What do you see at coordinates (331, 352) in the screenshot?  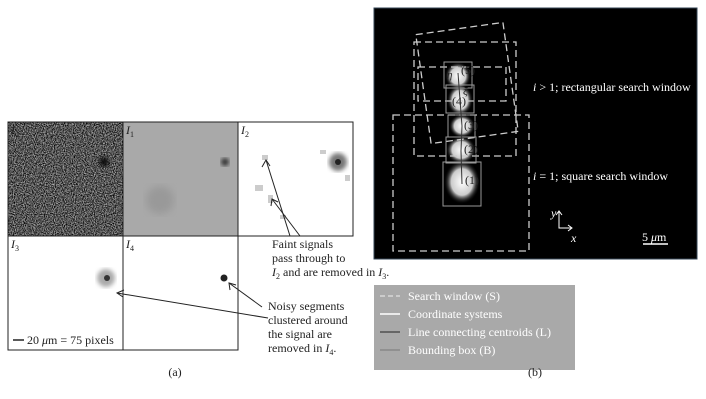 I see `t: 4` at bounding box center [331, 352].